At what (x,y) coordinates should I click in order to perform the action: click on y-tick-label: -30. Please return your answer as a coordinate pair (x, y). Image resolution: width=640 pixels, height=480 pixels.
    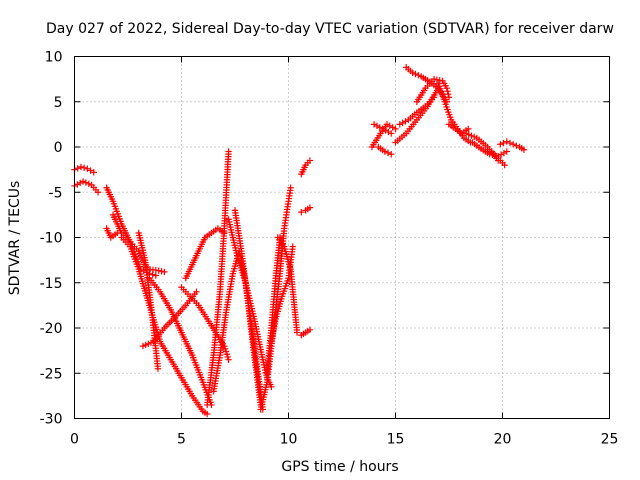
    Looking at the image, I should click on (51, 420).